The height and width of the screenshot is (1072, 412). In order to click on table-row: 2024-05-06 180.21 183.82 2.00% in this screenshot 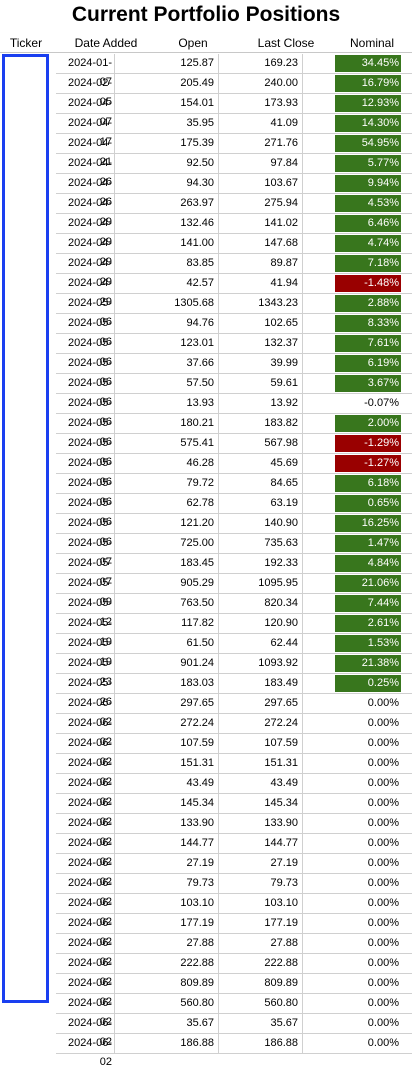, I will do `click(234, 431)`.